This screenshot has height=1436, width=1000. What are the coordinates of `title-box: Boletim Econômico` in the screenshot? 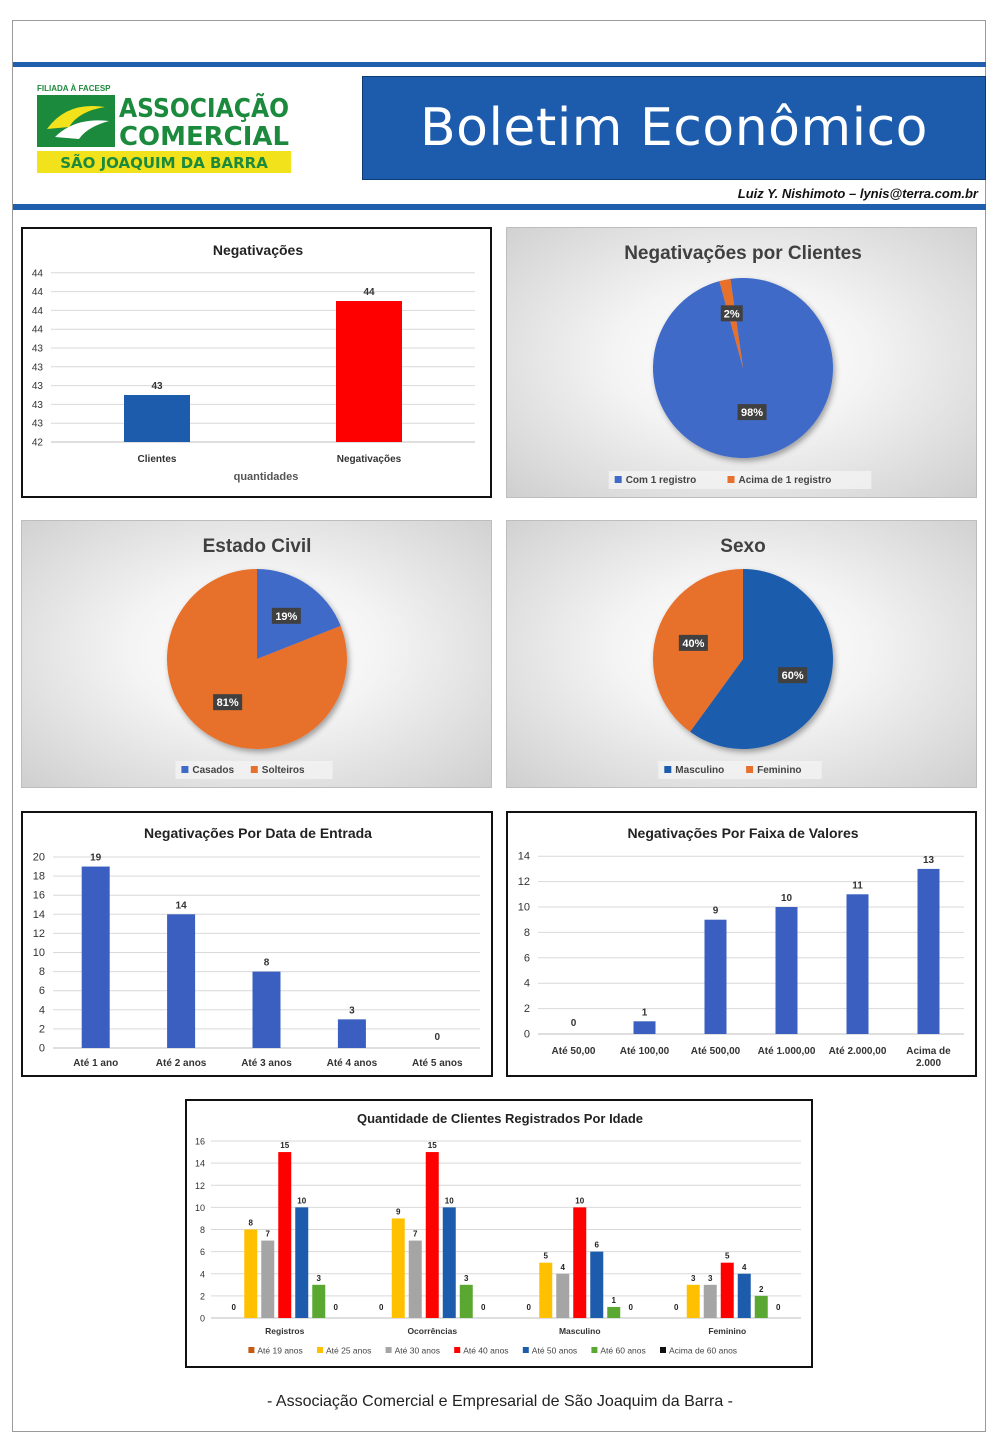 It's located at (674, 128).